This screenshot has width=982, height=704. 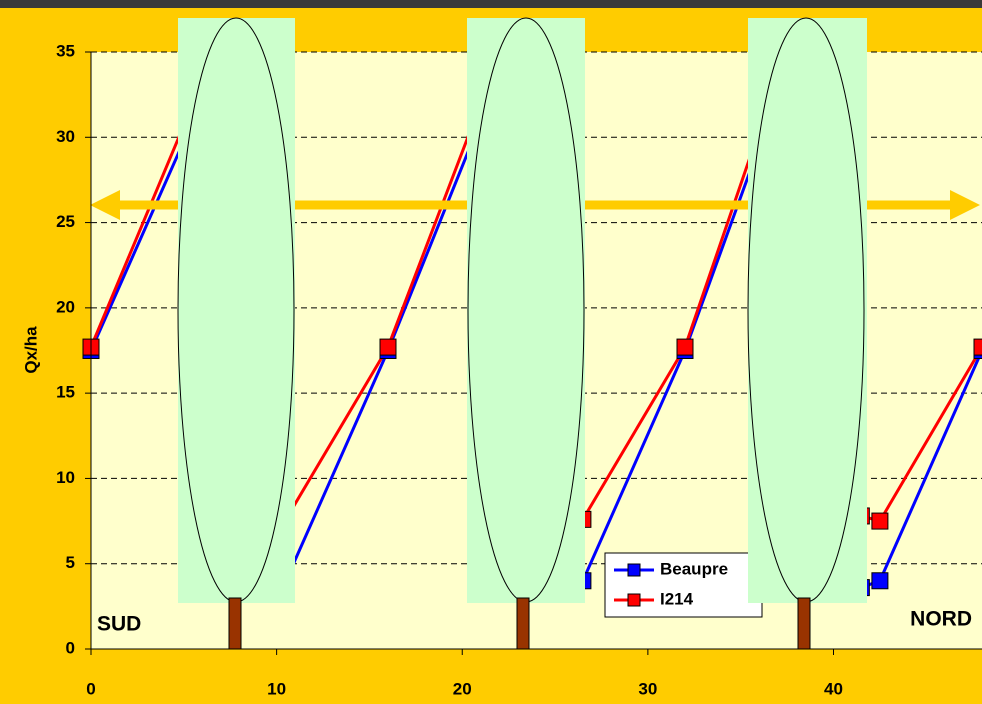 I want to click on annotation: NORD, so click(x=941, y=619).